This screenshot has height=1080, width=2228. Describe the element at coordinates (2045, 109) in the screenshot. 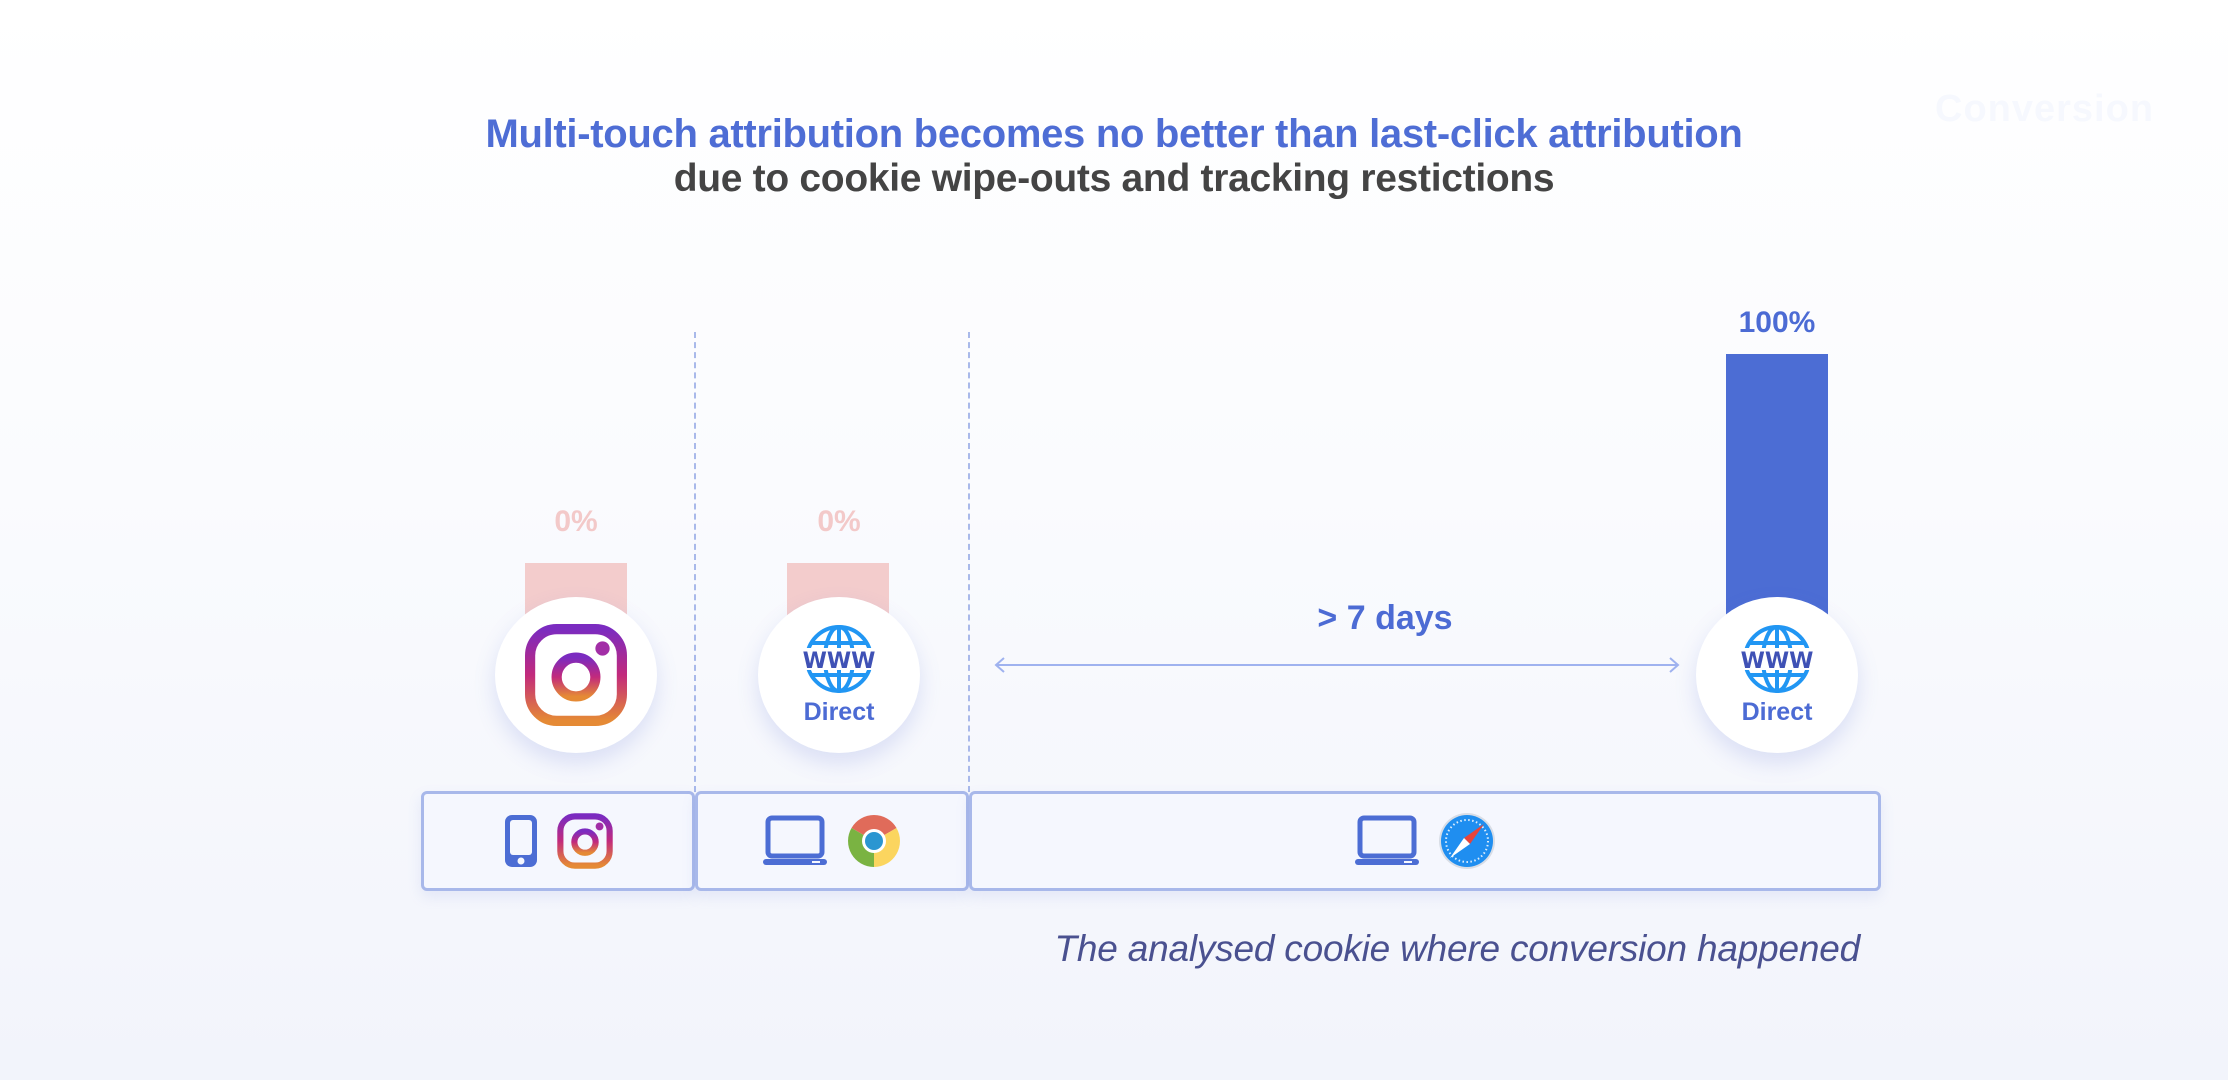

I see `conversion-ghost-label: Conversion` at that location.